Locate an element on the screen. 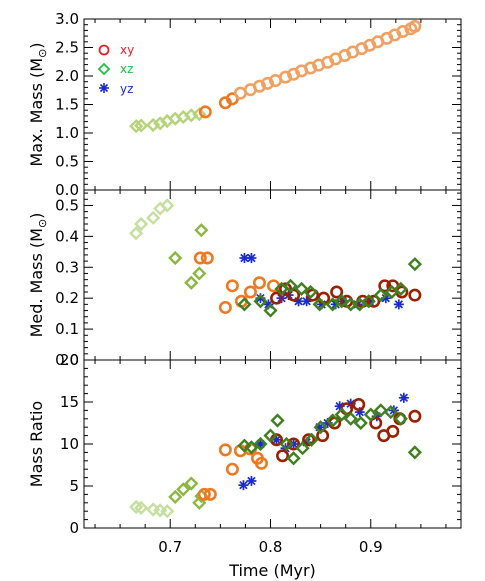 This screenshot has height=581, width=485. legend-marker-asterisk is located at coordinates (104, 88).